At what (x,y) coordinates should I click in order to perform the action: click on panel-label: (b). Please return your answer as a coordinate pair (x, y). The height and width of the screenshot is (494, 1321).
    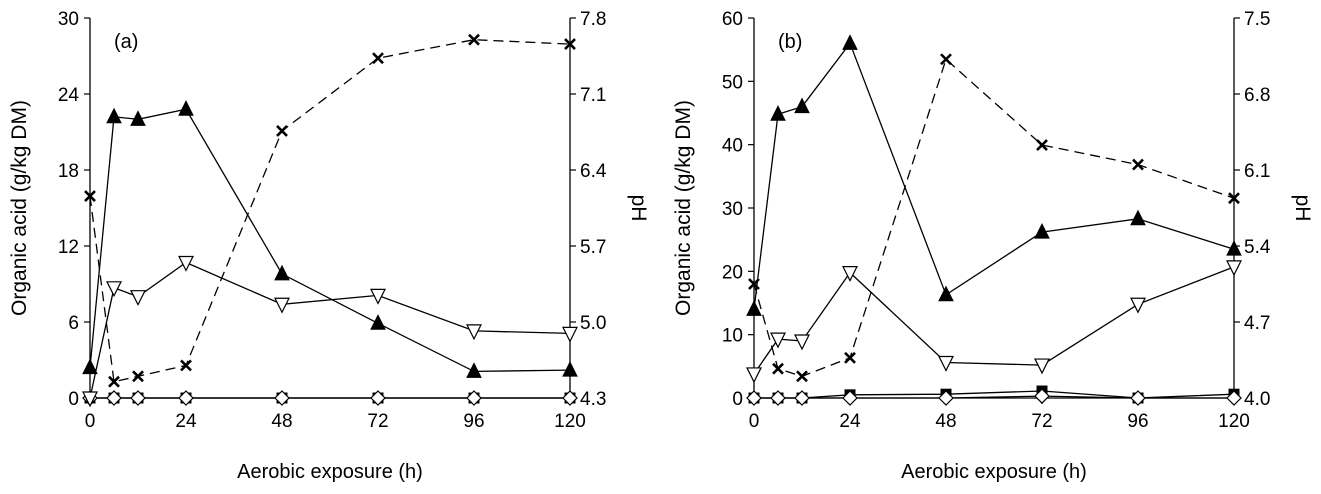
    Looking at the image, I should click on (790, 42).